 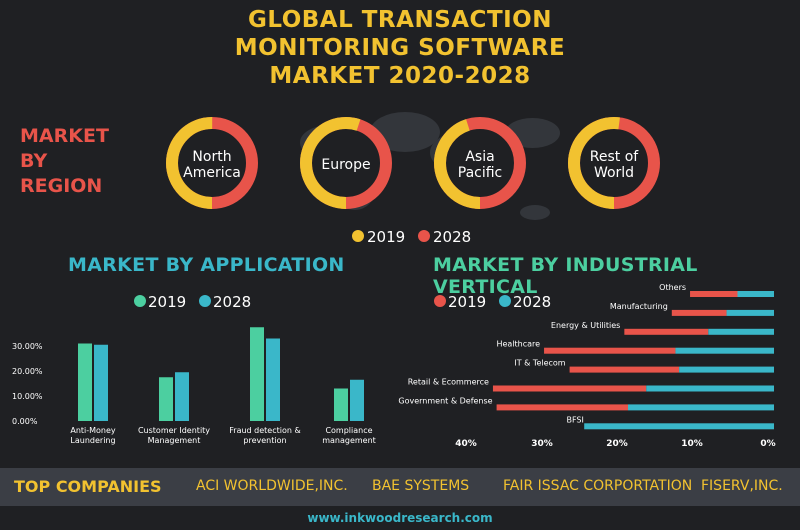 I want to click on top-companies-title: TOP COMPANIES, so click(x=88, y=486).